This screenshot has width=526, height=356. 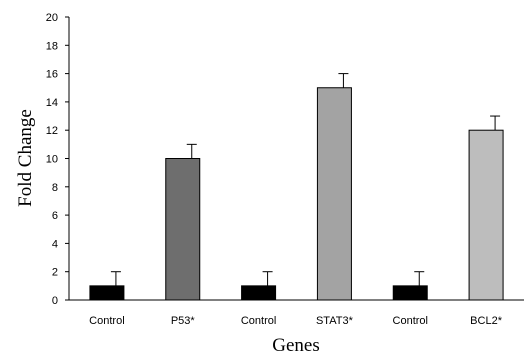 What do you see at coordinates (55, 216) in the screenshot?
I see `y-tick-label: 6` at bounding box center [55, 216].